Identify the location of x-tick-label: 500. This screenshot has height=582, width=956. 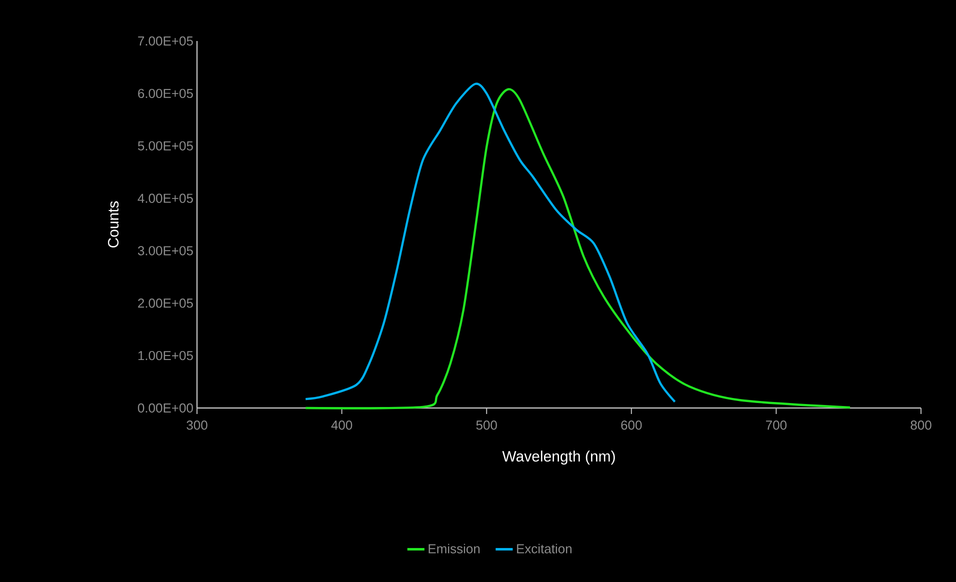
(486, 425).